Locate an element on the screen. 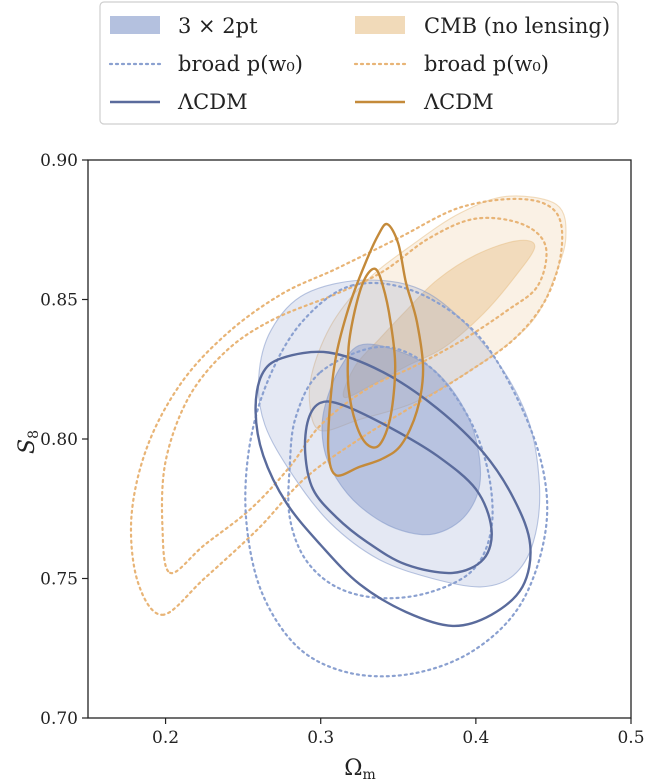 This screenshot has width=659, height=781. y-tick-label: 0.85 is located at coordinates (59, 301).